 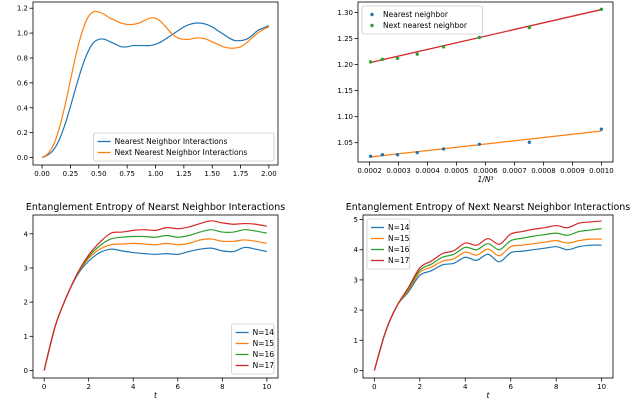 I want to click on y-tick-label: 0, so click(x=356, y=371).